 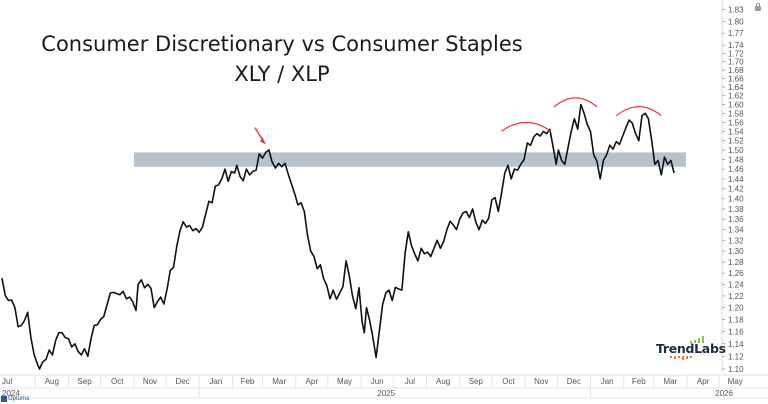 I want to click on red-arrow-head-icon, so click(x=262, y=140).